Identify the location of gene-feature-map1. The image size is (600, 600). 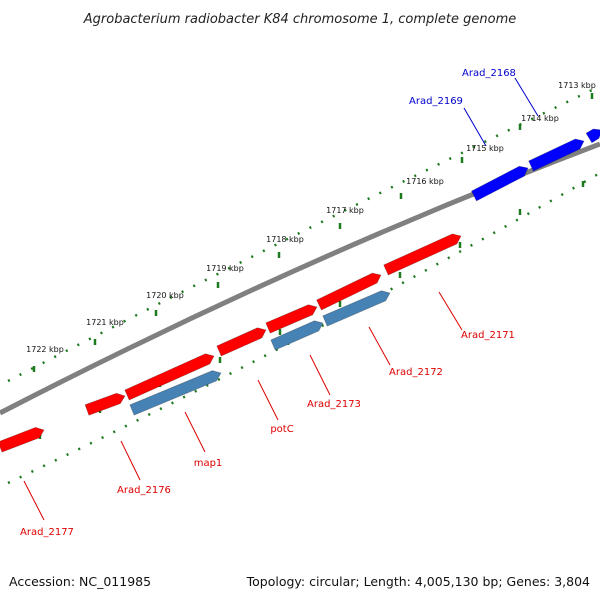
(175, 393).